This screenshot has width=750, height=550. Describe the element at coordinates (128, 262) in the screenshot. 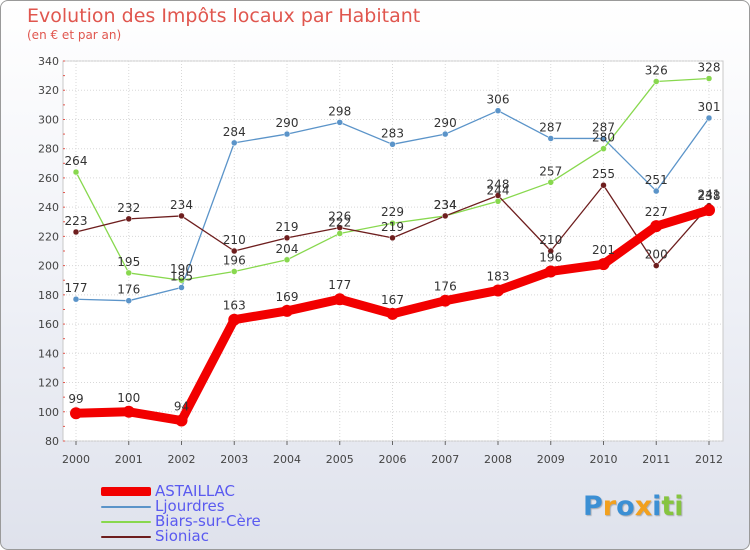

I see `data-label-biars-sur-c-re: 195` at that location.